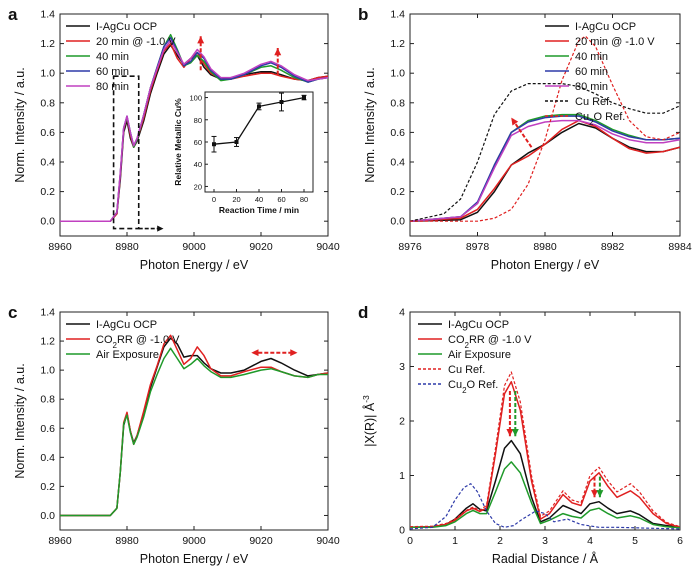  I want to click on series-line-co2rr-1-0-v, so click(194, 425).